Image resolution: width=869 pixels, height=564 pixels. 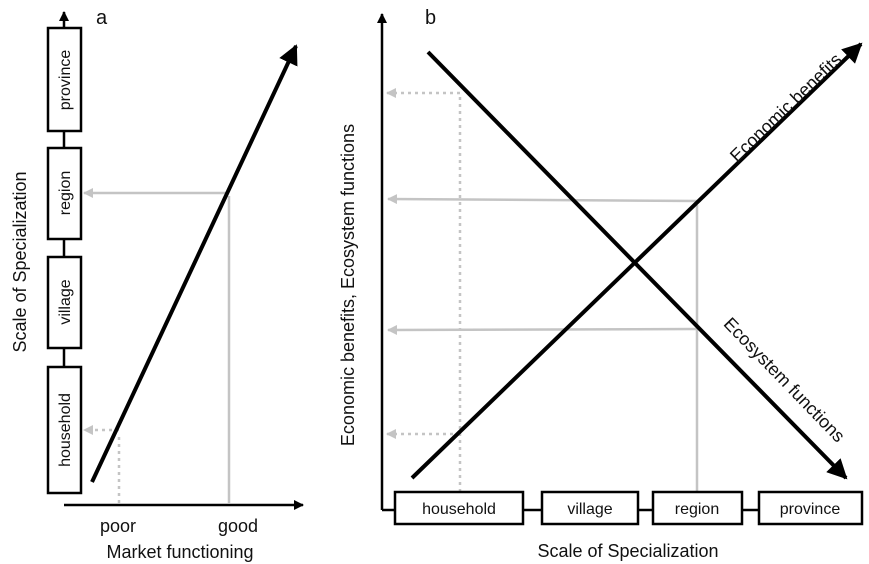 I want to click on panel-a-box-village, so click(x=64, y=302).